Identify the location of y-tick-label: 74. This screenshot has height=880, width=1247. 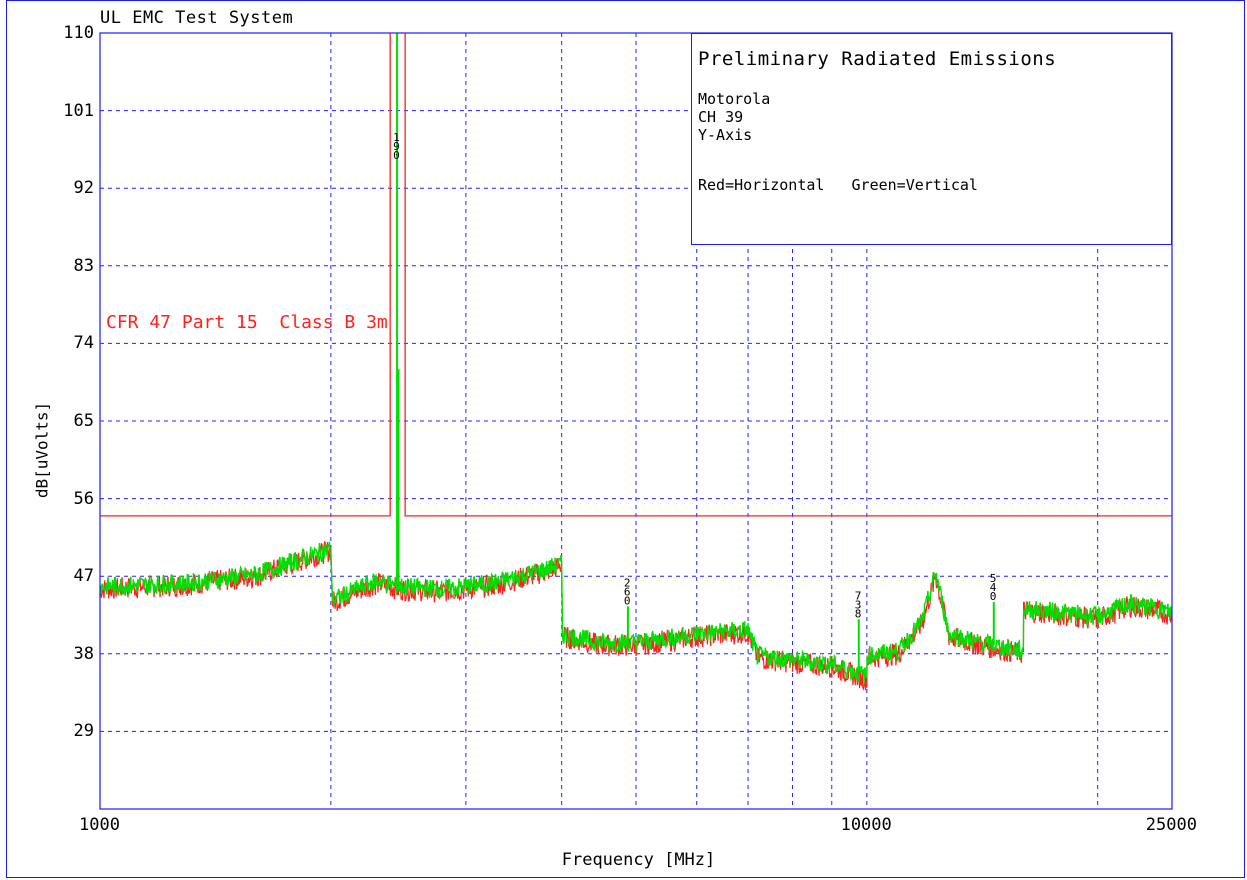
(83, 343).